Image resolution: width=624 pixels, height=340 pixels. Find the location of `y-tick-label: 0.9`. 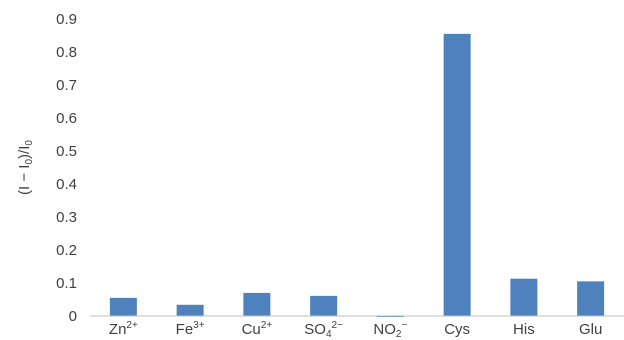

y-tick-label: 0.9 is located at coordinates (66, 19).